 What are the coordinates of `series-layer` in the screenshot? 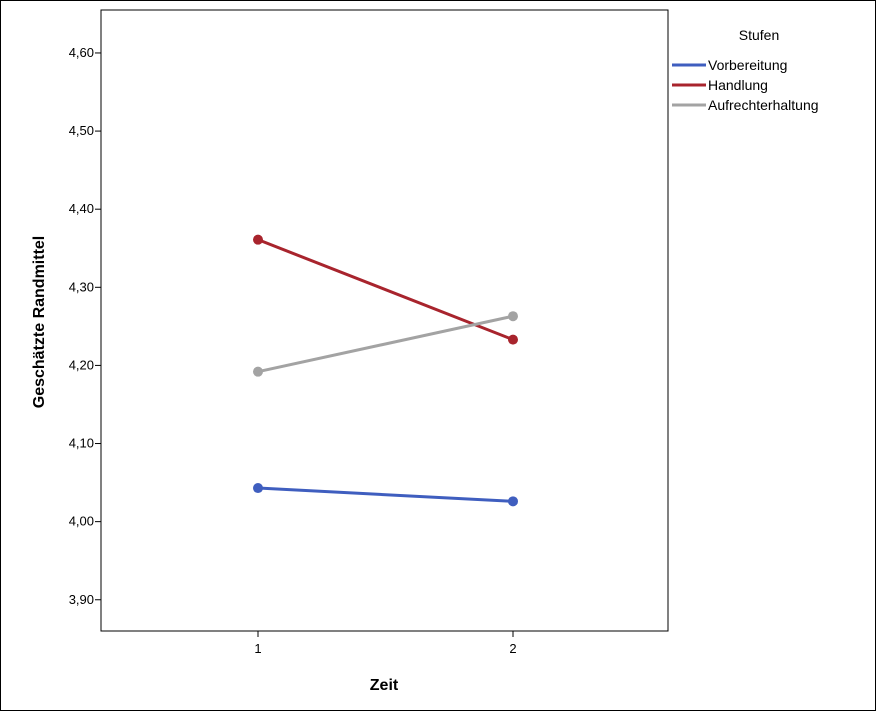 It's located at (385, 370).